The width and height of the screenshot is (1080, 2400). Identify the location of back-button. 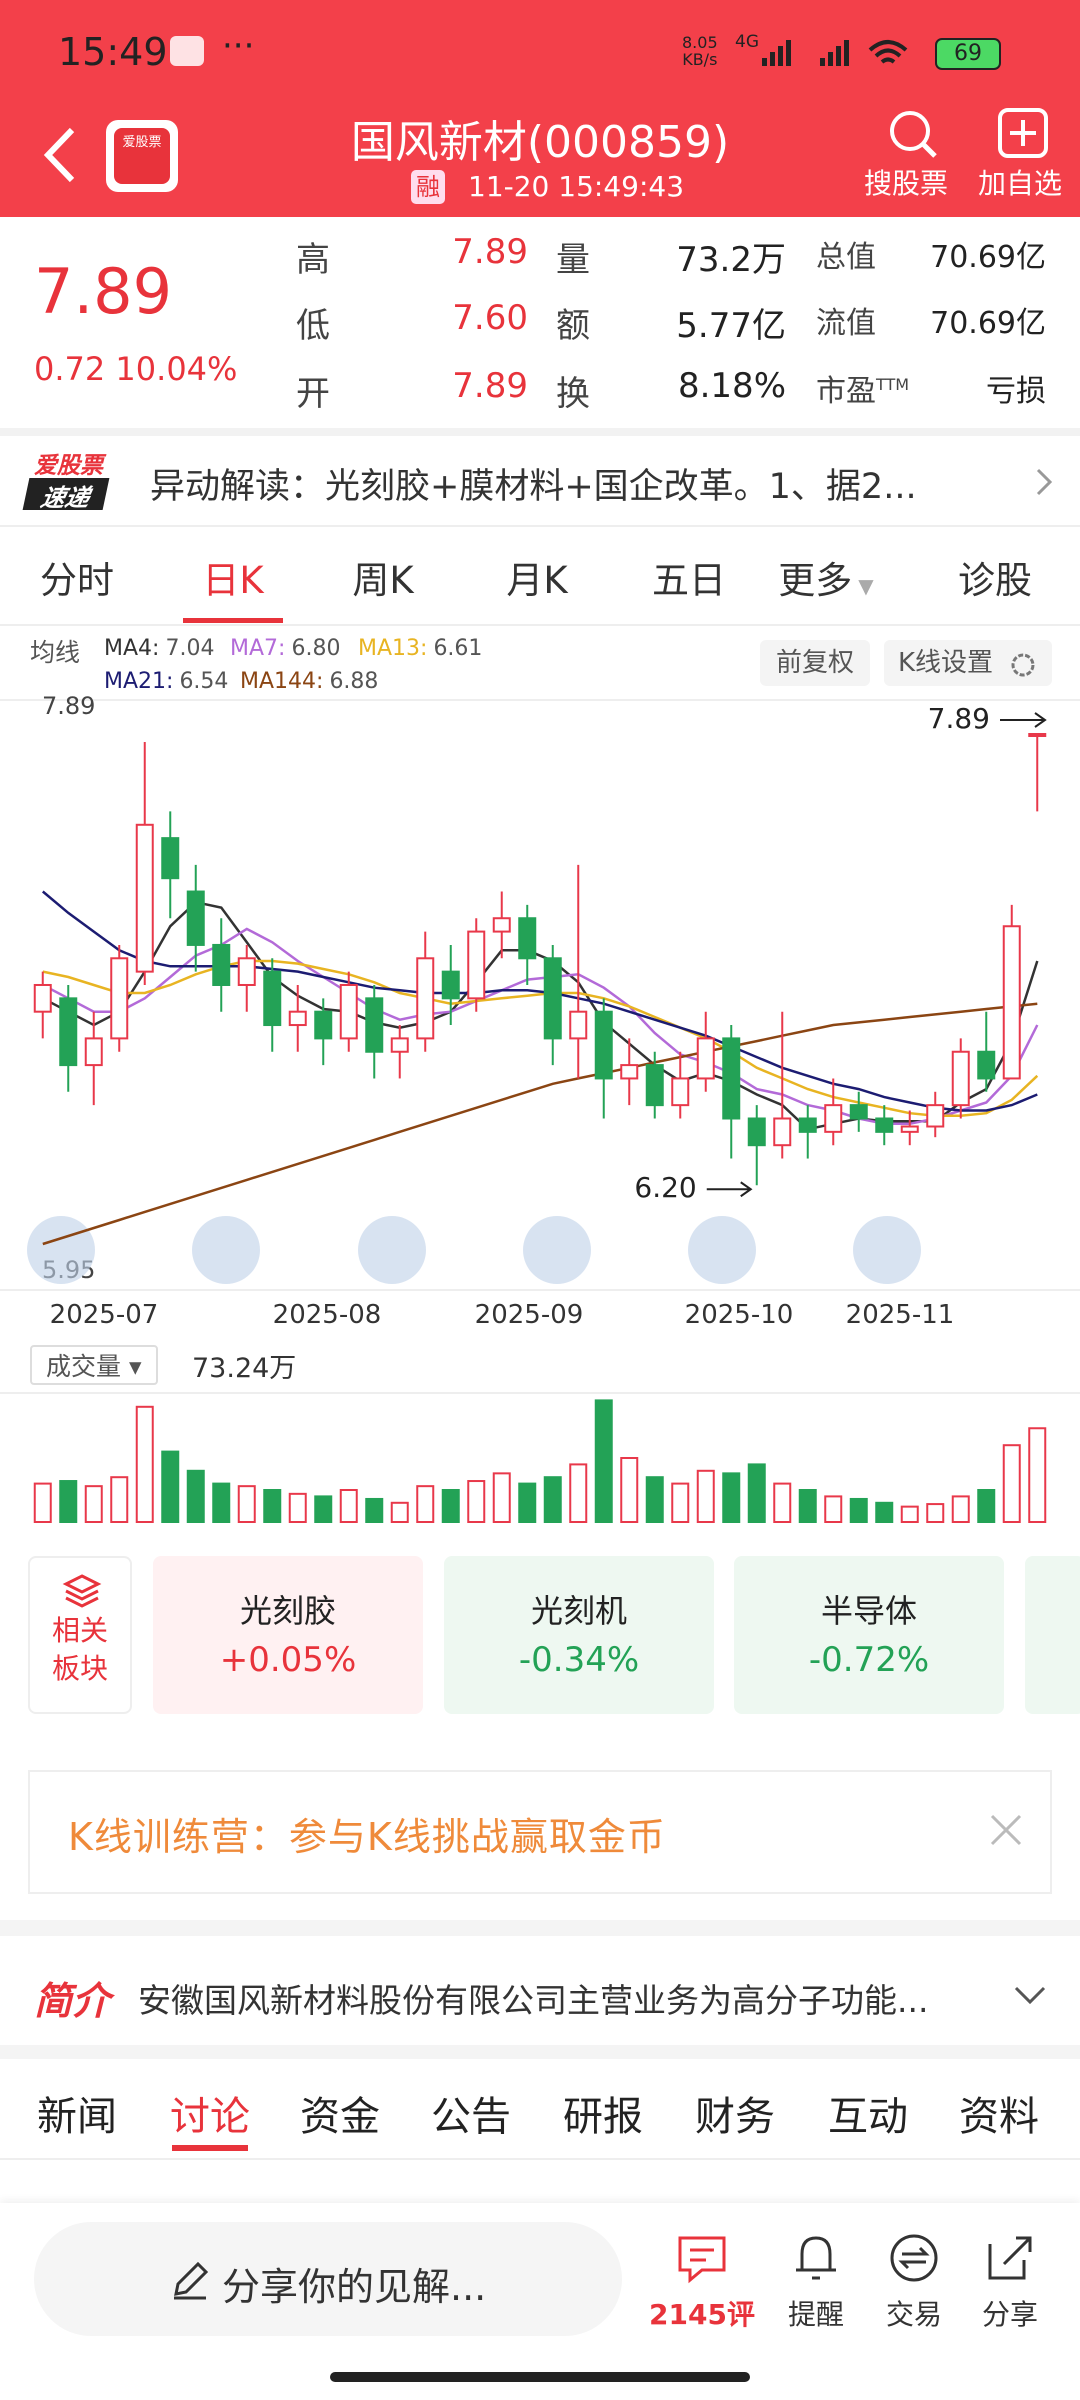
(60, 155).